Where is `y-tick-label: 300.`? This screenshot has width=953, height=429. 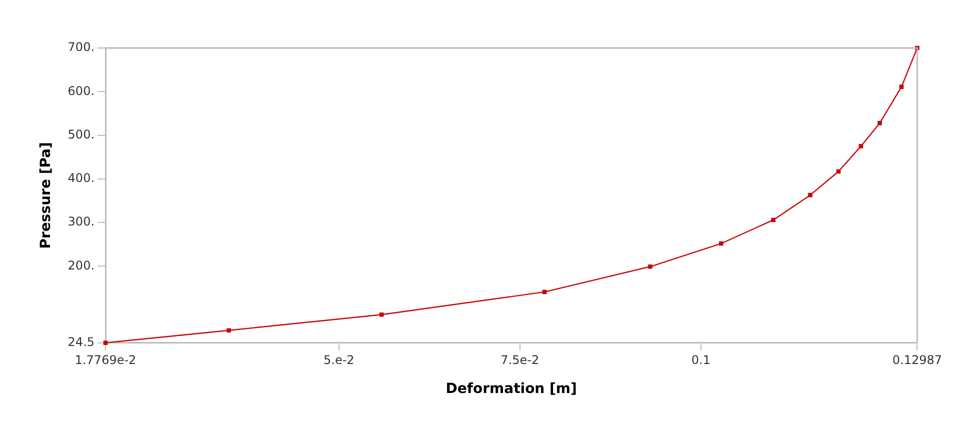
y-tick-label: 300. is located at coordinates (81, 221).